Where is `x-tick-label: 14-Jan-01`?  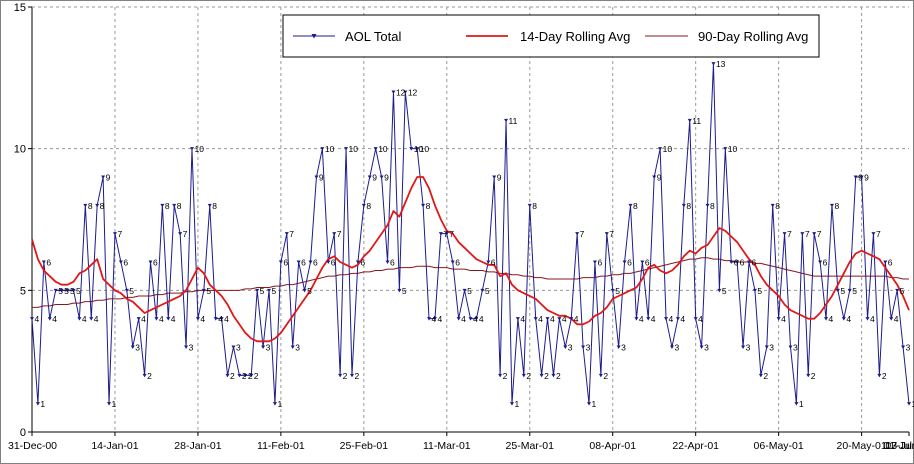 x-tick-label: 14-Jan-01 is located at coordinates (114, 446).